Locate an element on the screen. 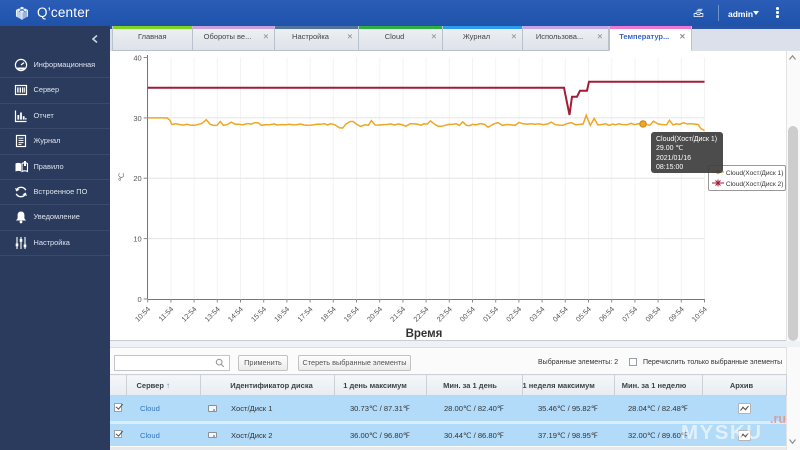 The height and width of the screenshot is (450, 800). svg-text: 12:54 is located at coordinates (188, 314).